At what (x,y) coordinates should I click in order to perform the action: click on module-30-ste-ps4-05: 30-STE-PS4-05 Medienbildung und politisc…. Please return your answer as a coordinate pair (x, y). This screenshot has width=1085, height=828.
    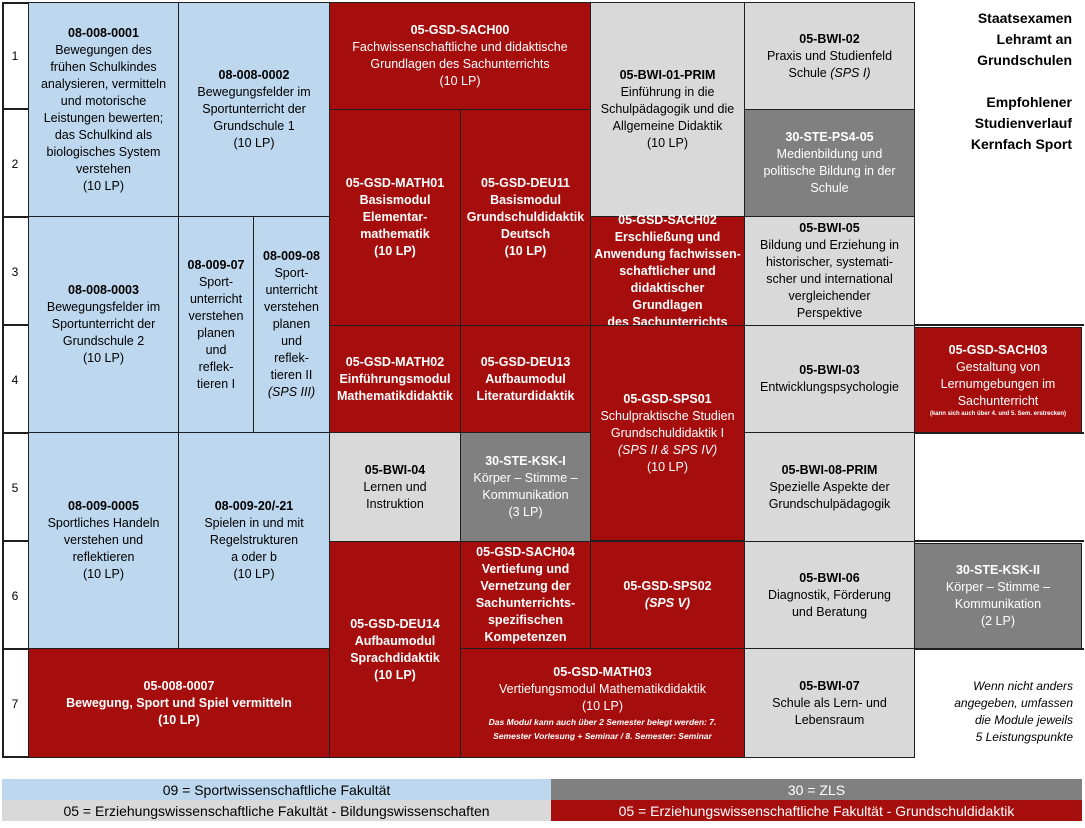
    Looking at the image, I should click on (829, 163).